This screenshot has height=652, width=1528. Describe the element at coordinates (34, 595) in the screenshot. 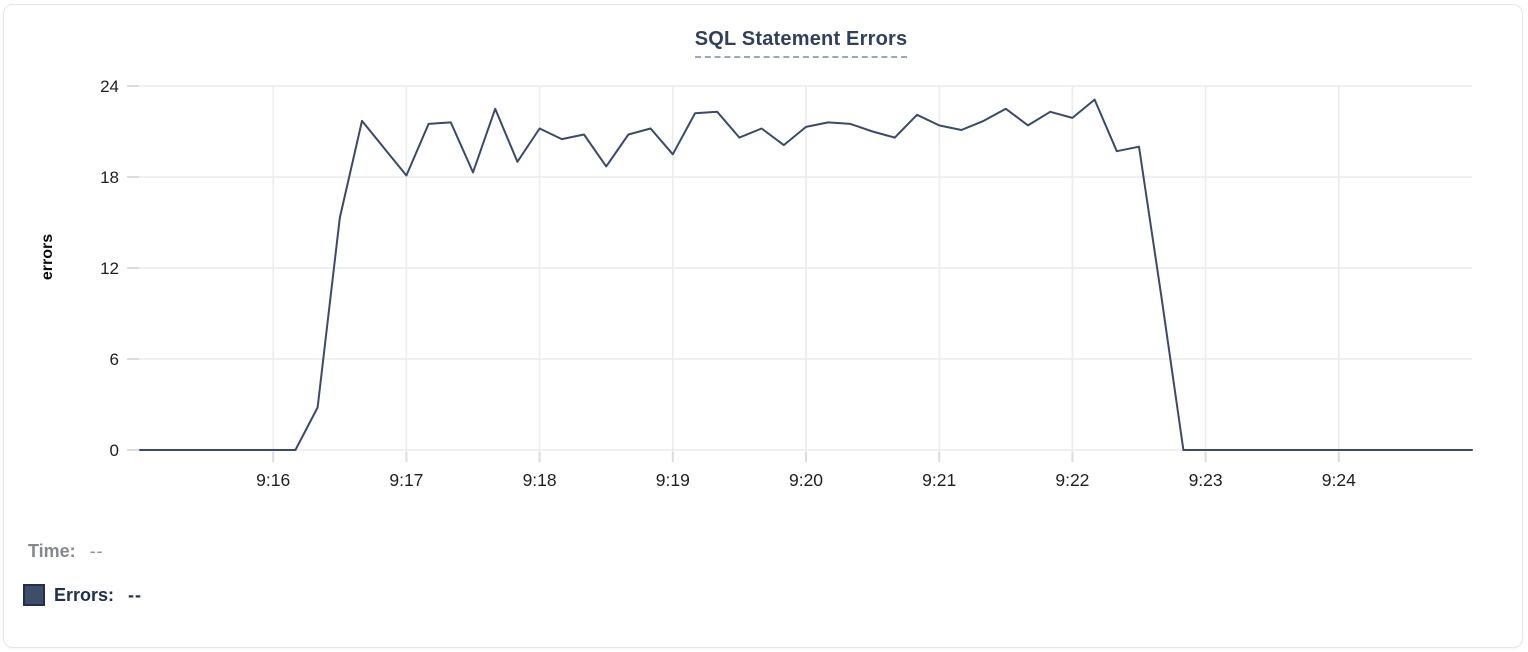

I see `errors-series-swatch` at that location.